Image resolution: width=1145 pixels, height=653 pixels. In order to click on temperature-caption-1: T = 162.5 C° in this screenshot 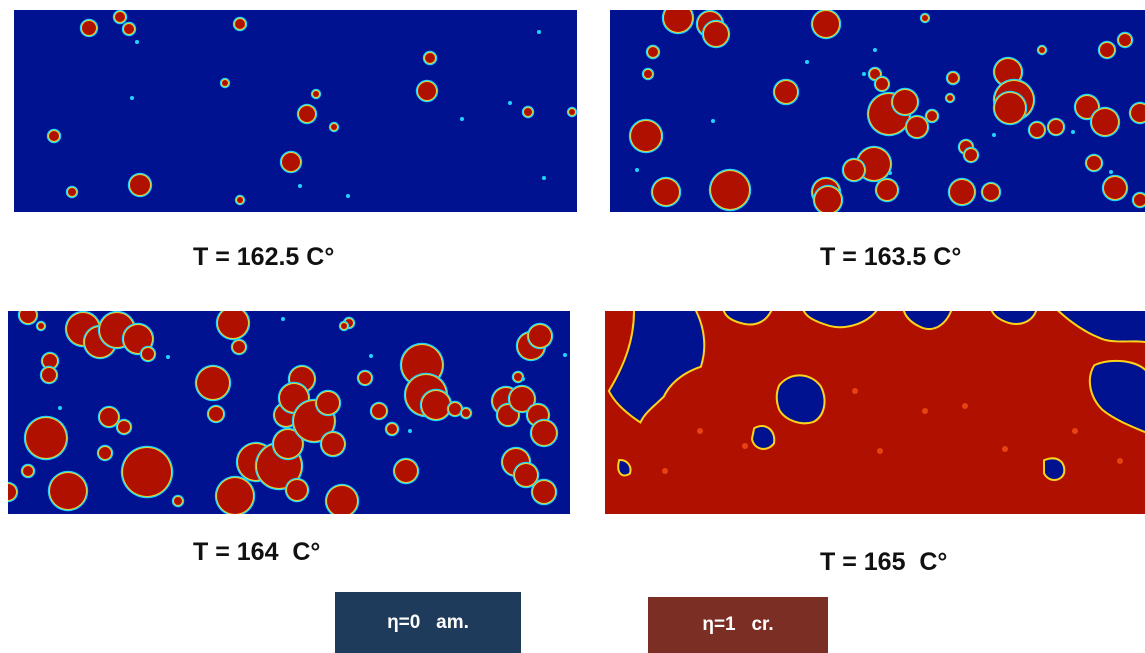, I will do `click(264, 257)`.